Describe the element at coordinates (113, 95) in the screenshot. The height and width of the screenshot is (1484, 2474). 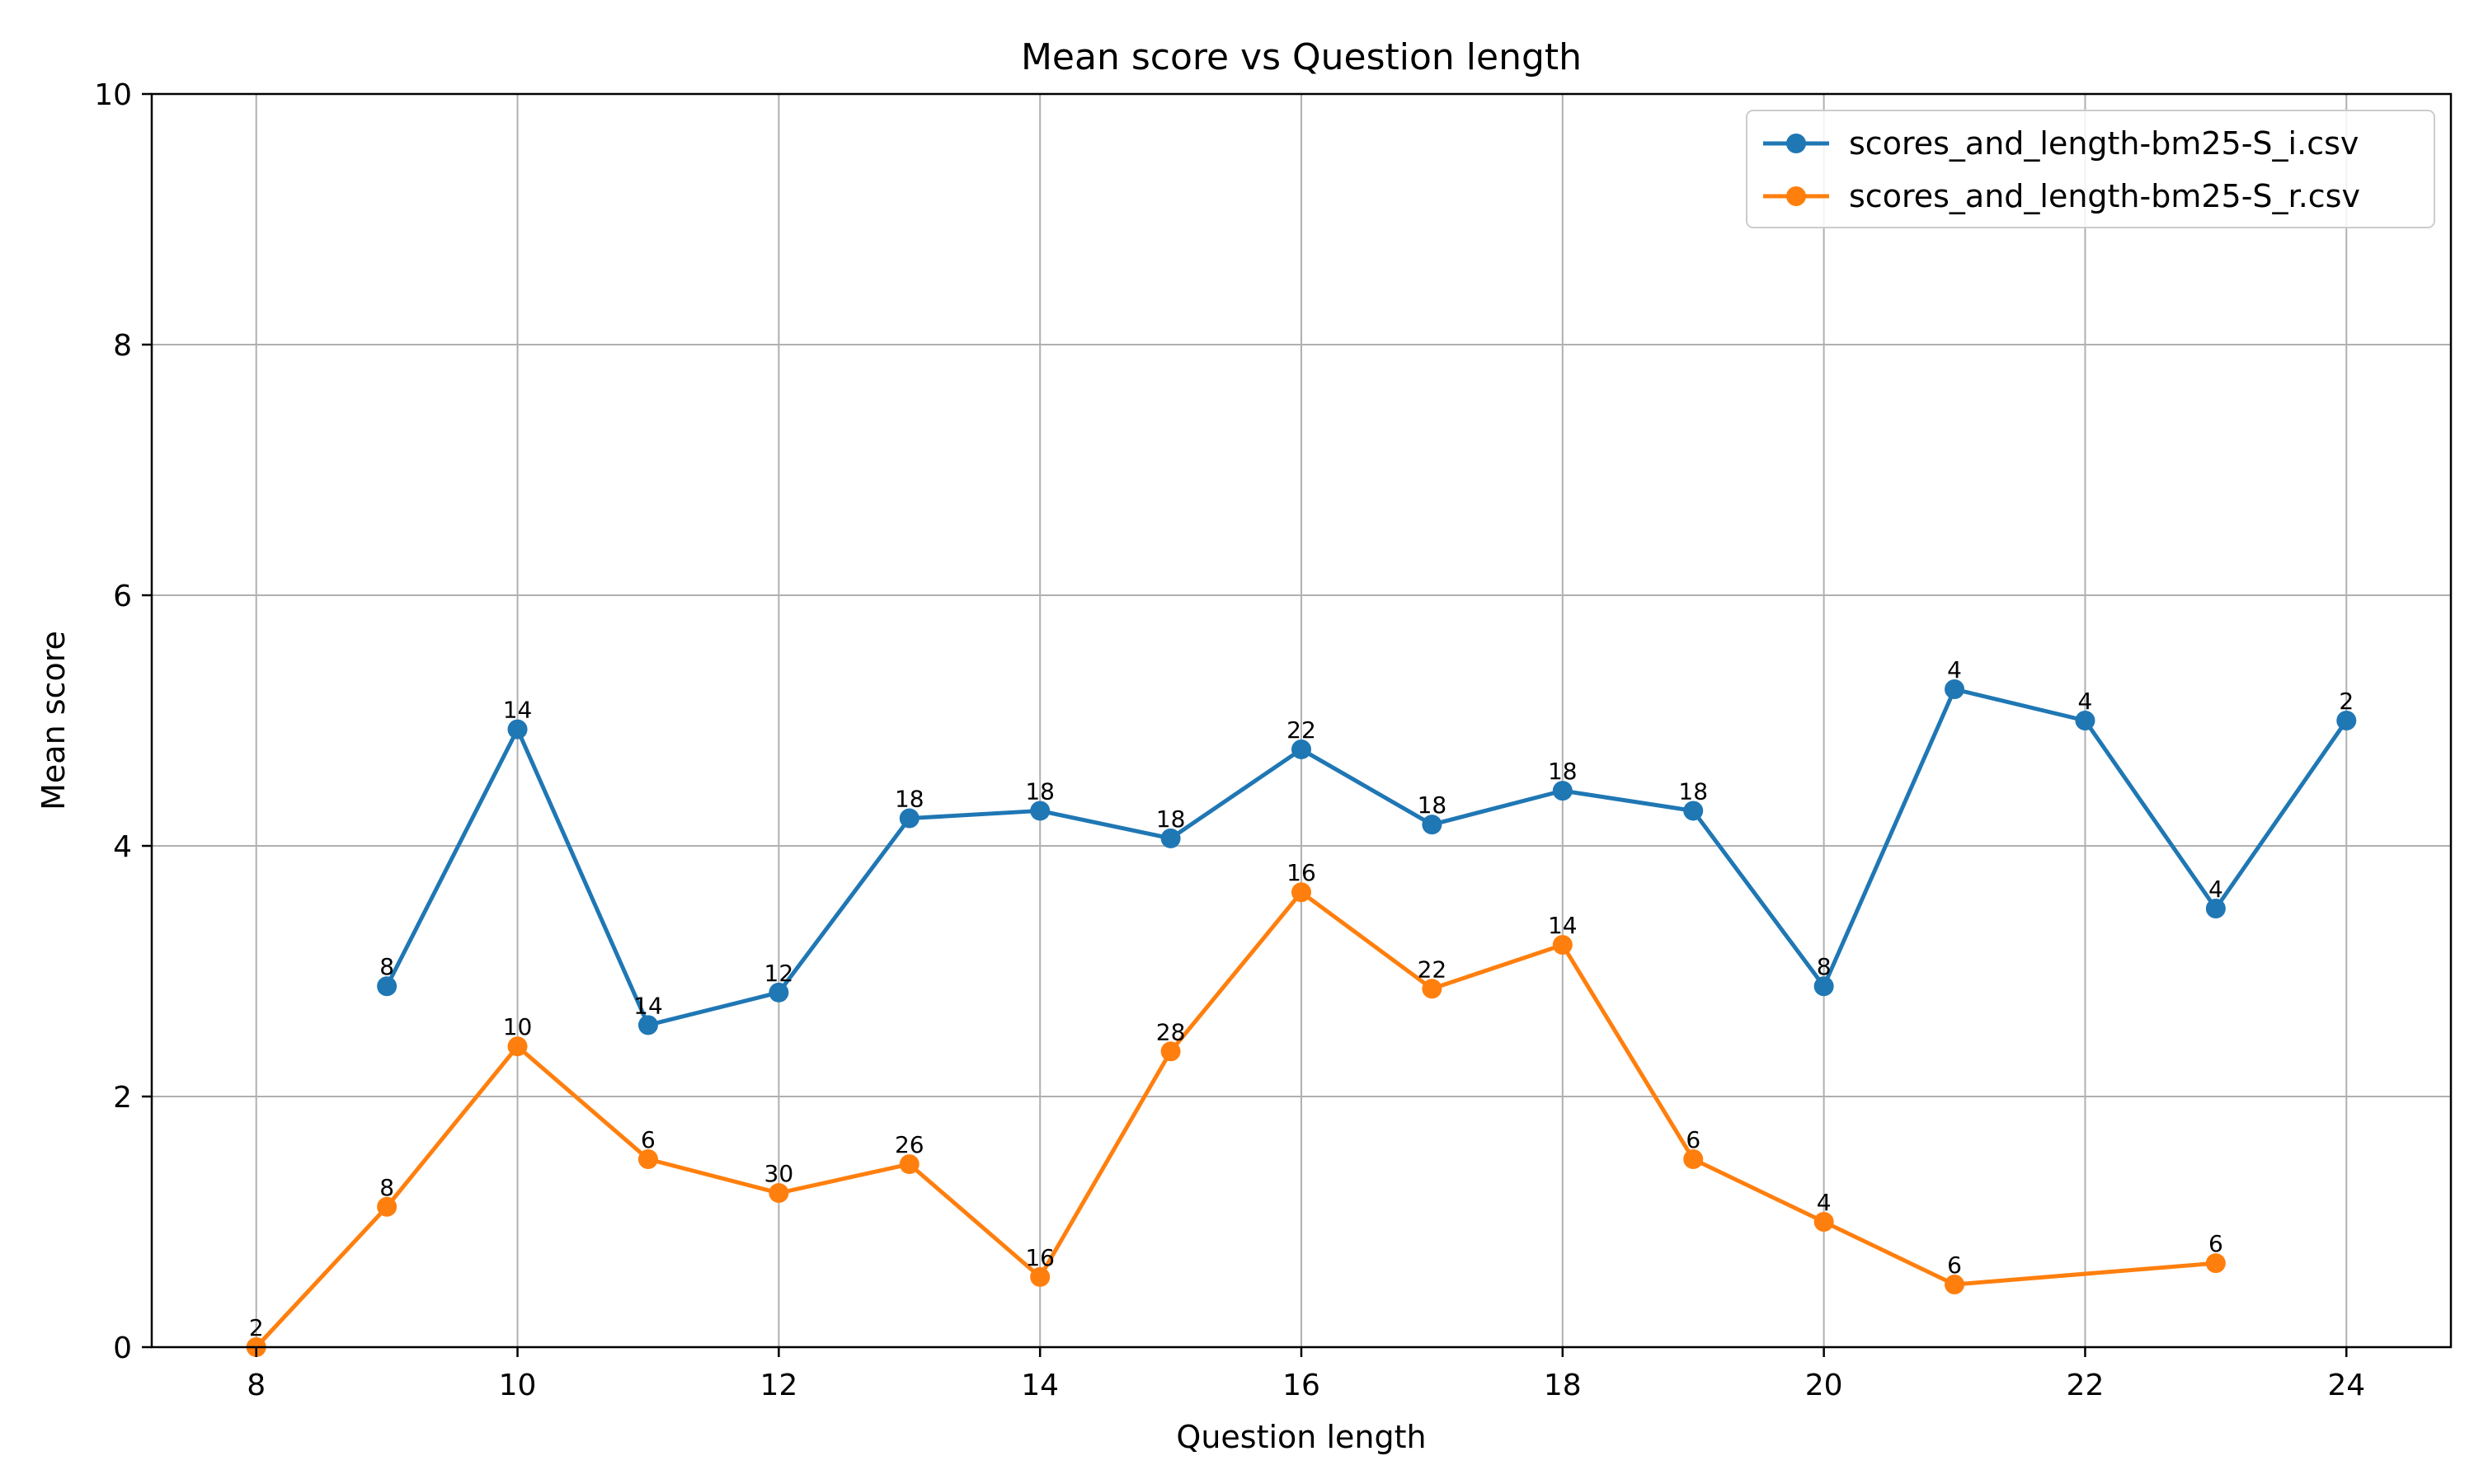
I see `y-tick-label: 10` at that location.